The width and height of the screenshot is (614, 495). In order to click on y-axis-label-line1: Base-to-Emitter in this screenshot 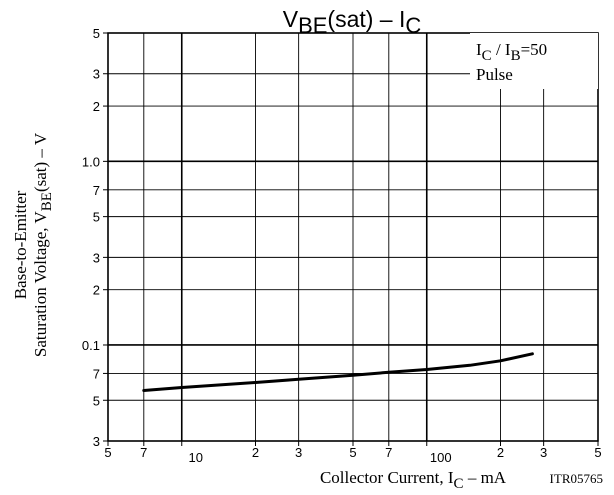, I will do `click(20, 244)`.